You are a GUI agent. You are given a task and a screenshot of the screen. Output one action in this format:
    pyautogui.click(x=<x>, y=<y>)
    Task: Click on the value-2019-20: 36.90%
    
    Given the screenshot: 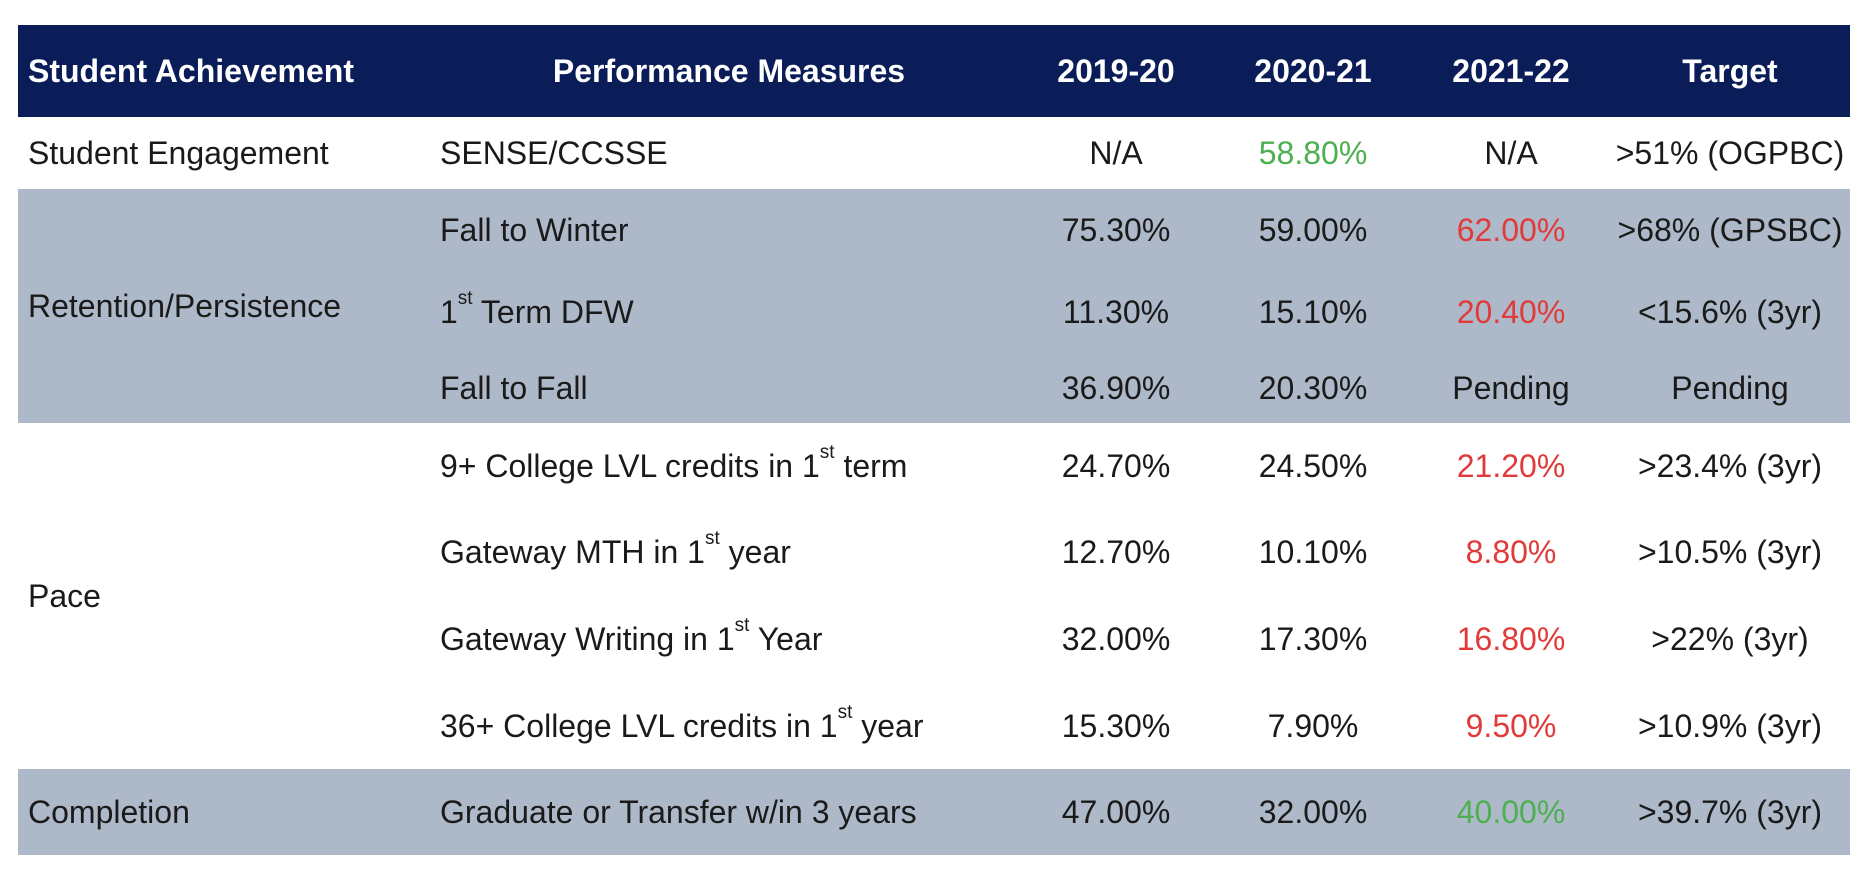 What is the action you would take?
    pyautogui.click(x=1116, y=387)
    